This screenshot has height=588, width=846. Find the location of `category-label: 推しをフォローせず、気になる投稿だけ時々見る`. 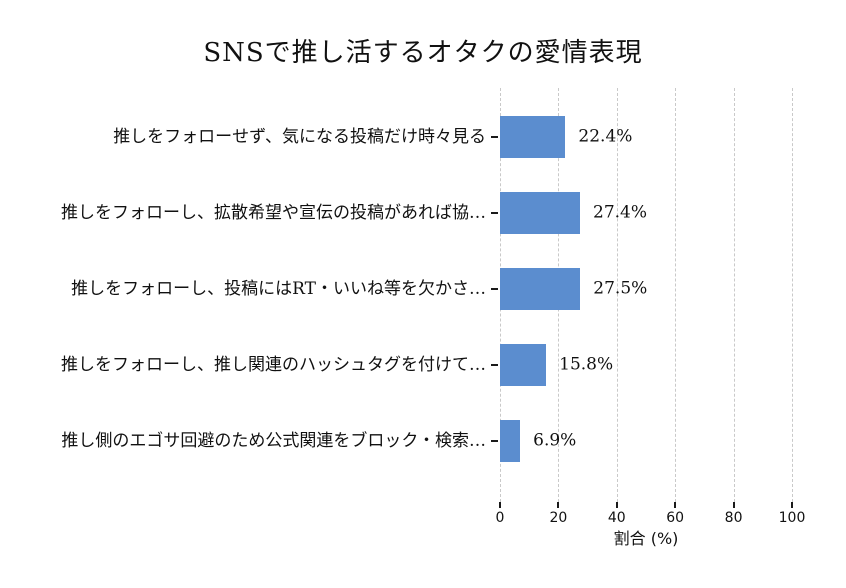

category-label: 推しをフォローせず、気になる投稿だけ時々見る is located at coordinates (299, 136).